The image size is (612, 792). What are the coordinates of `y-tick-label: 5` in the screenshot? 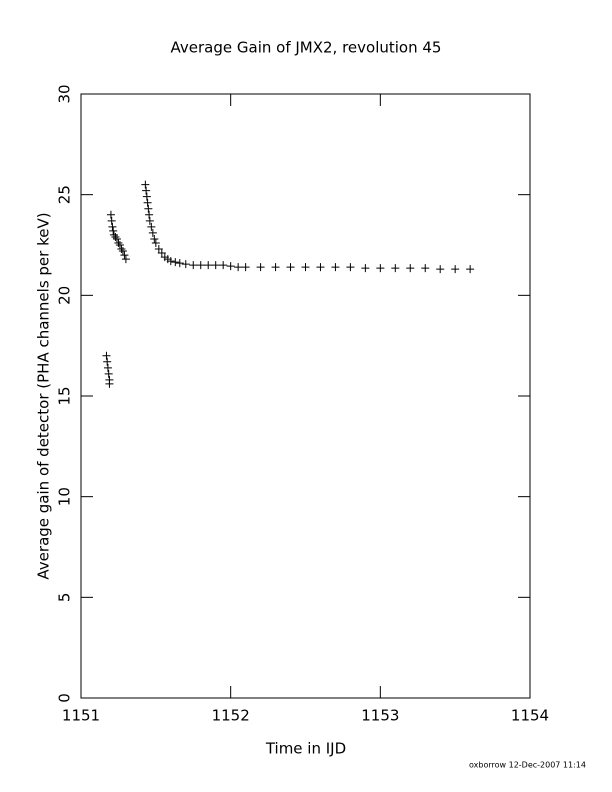 It's located at (65, 598).